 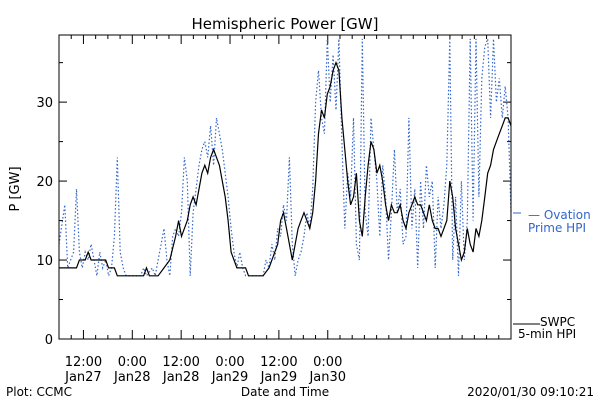 I want to click on legend-swpc: SWPC 5-min HPI, so click(x=544, y=328).